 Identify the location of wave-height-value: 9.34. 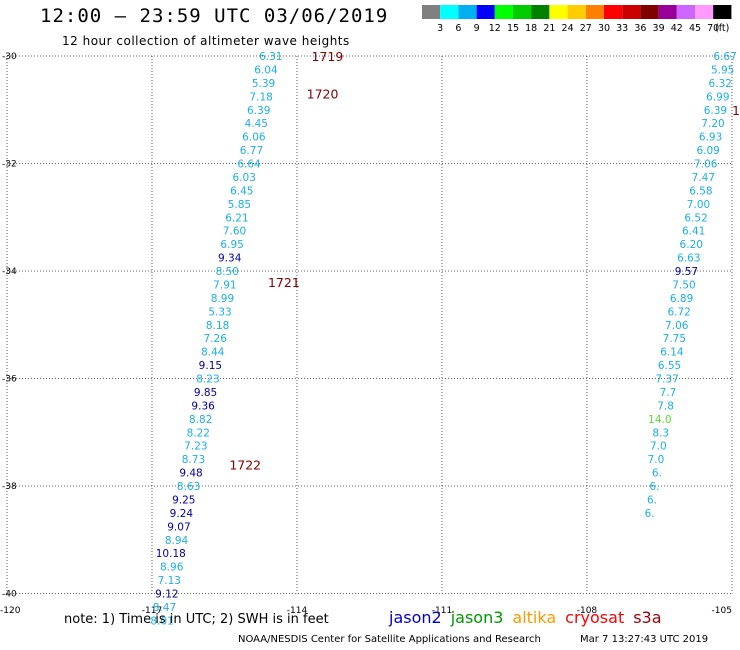
(230, 259).